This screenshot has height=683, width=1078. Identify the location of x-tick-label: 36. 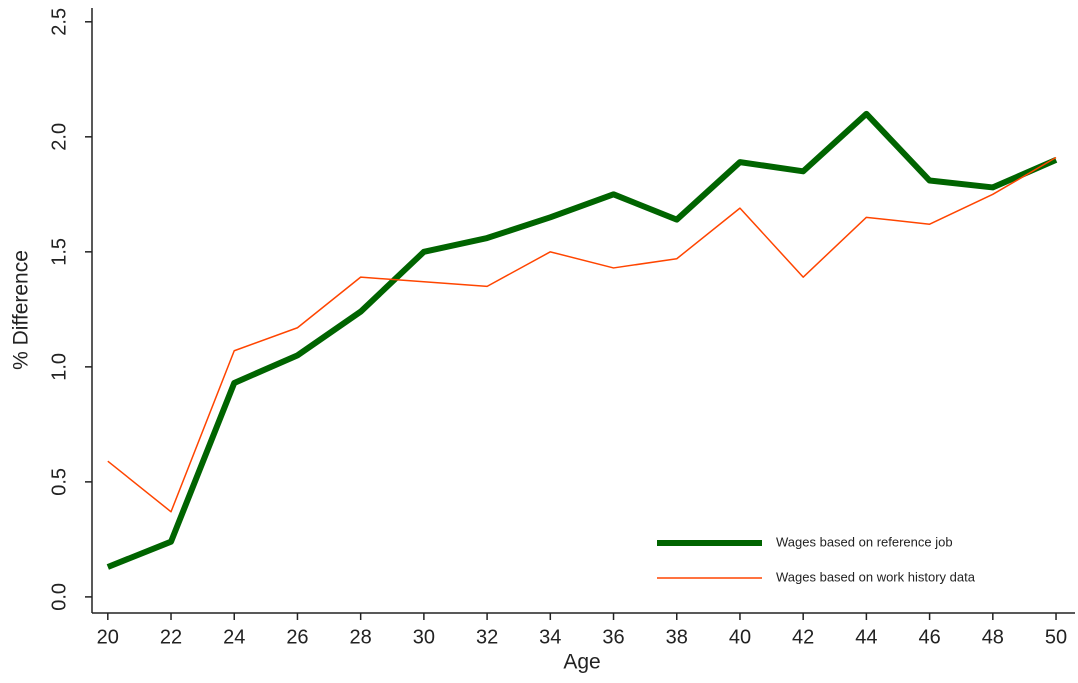
(613, 637).